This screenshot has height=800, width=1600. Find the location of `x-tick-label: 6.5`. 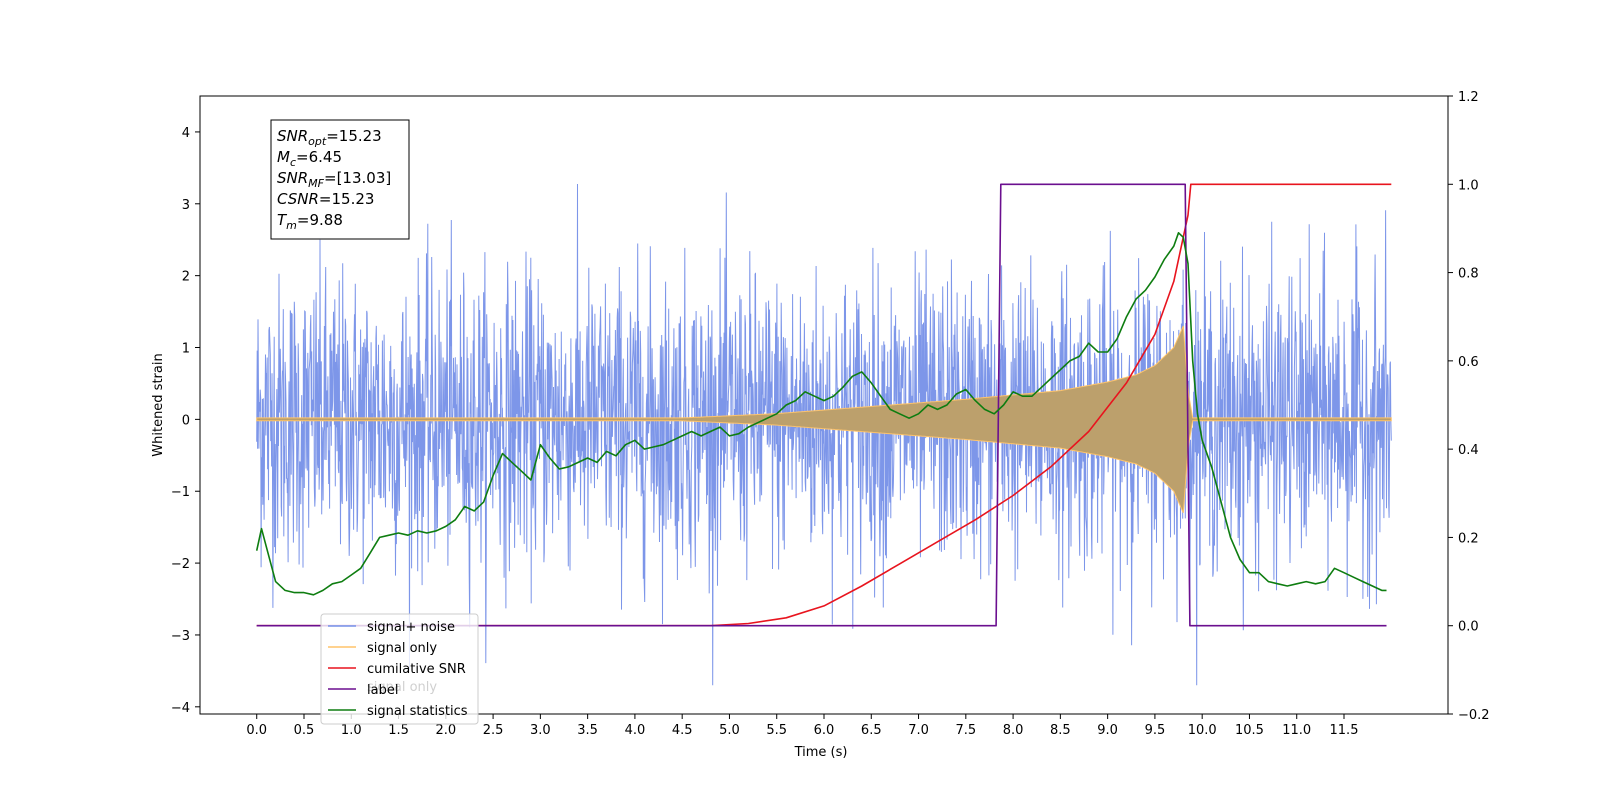

x-tick-label: 6.5 is located at coordinates (871, 730).